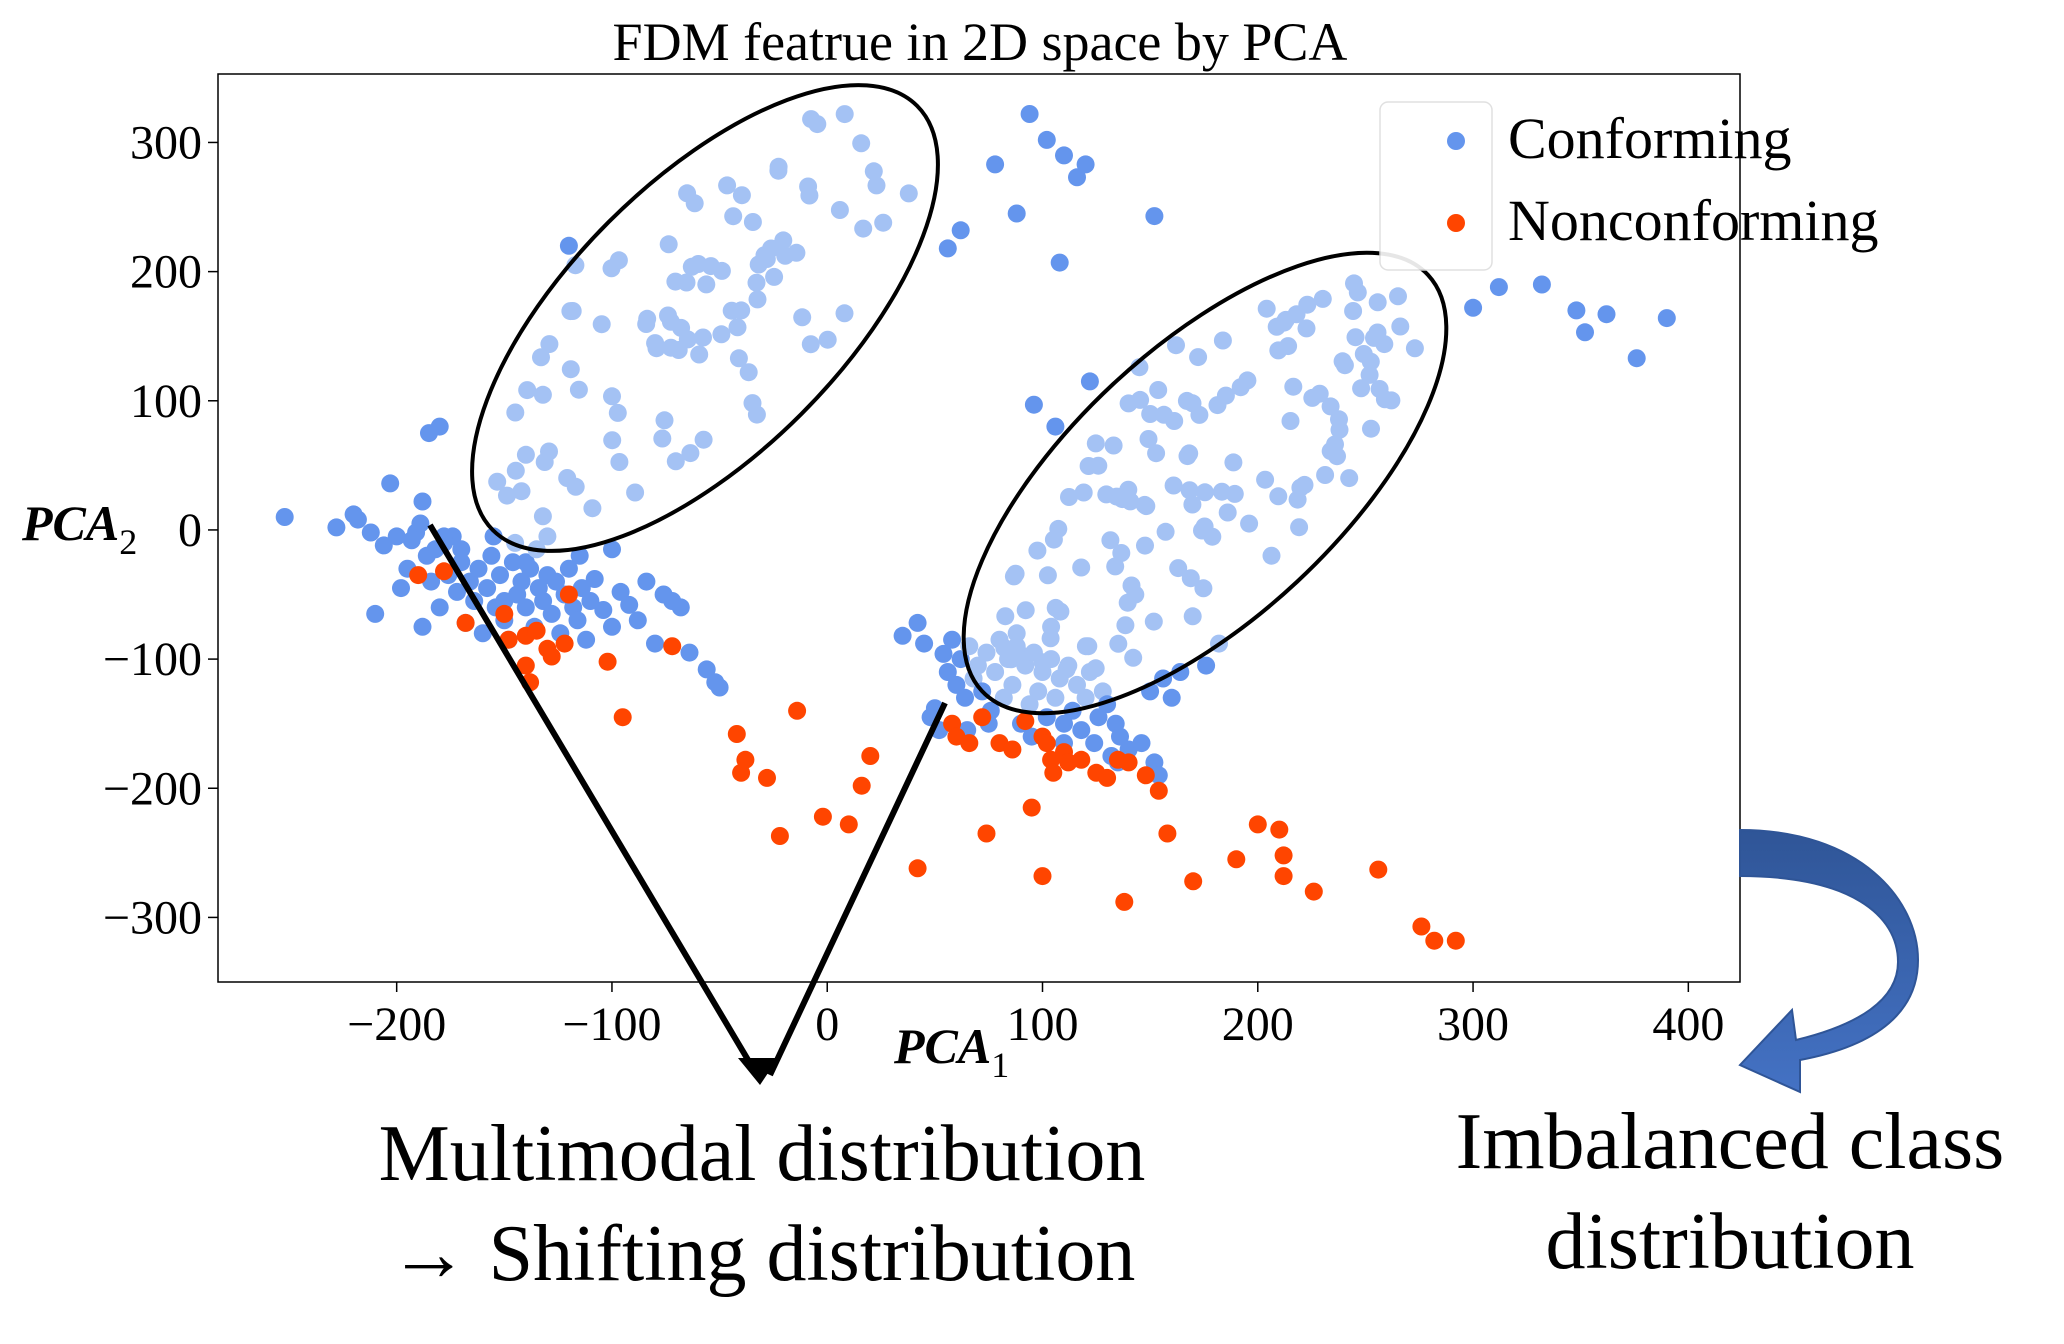  I want to click on y-axis-label: PCA2, so click(79, 528).